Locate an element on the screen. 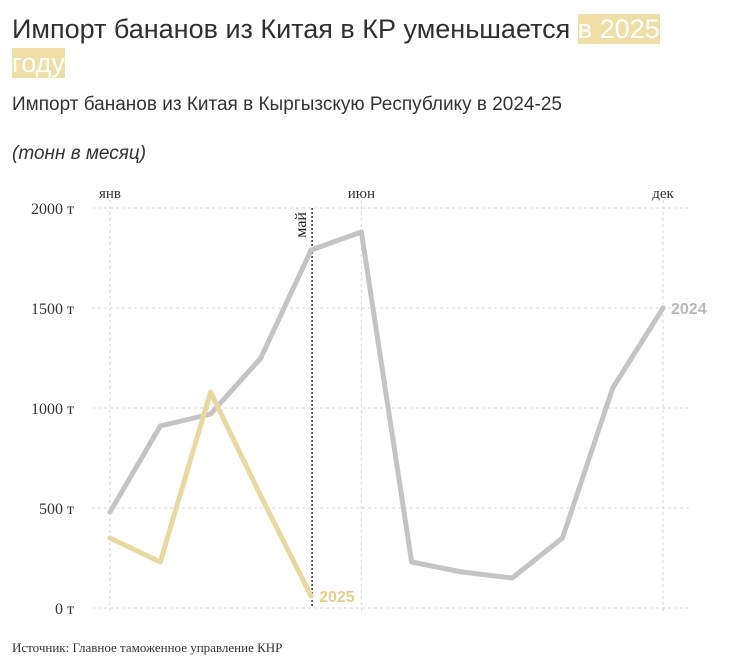 The height and width of the screenshot is (671, 754). series-line-2025 is located at coordinates (210, 494).